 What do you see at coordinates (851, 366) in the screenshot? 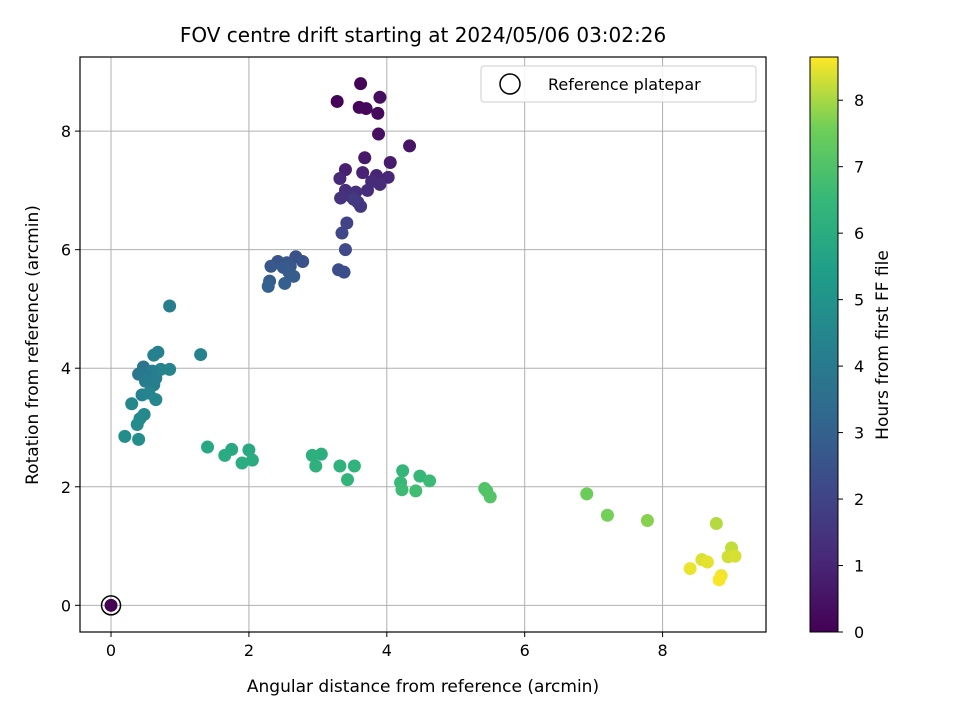
I see `colorbar-ticks: 0 1 2 3 4 5 6 7 8` at bounding box center [851, 366].